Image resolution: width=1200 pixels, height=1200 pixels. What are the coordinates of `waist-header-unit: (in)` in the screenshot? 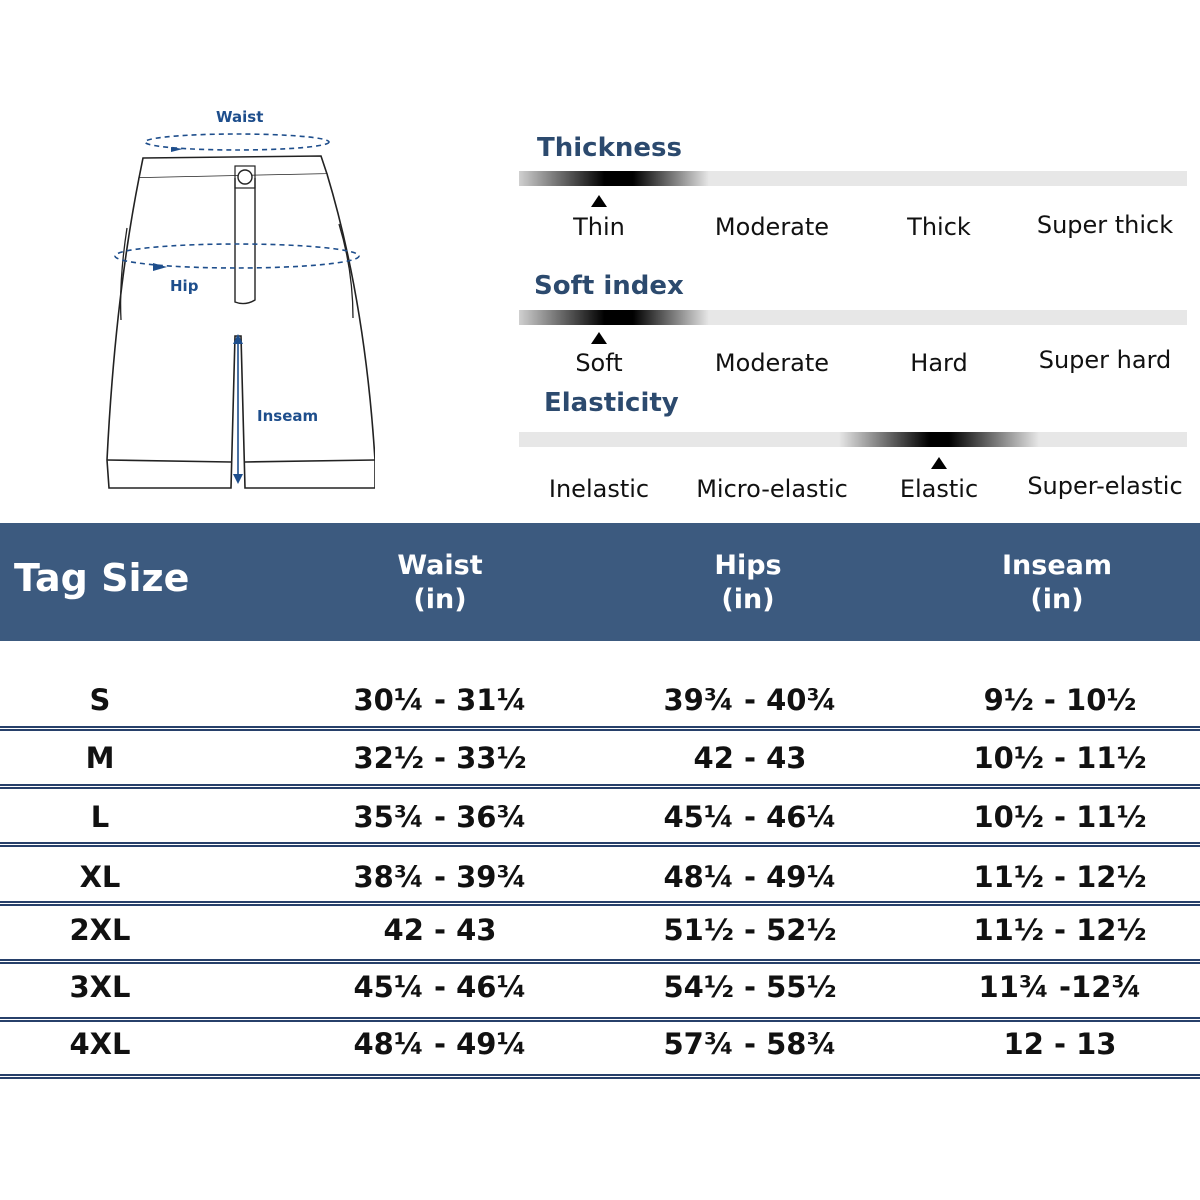 It's located at (440, 599).